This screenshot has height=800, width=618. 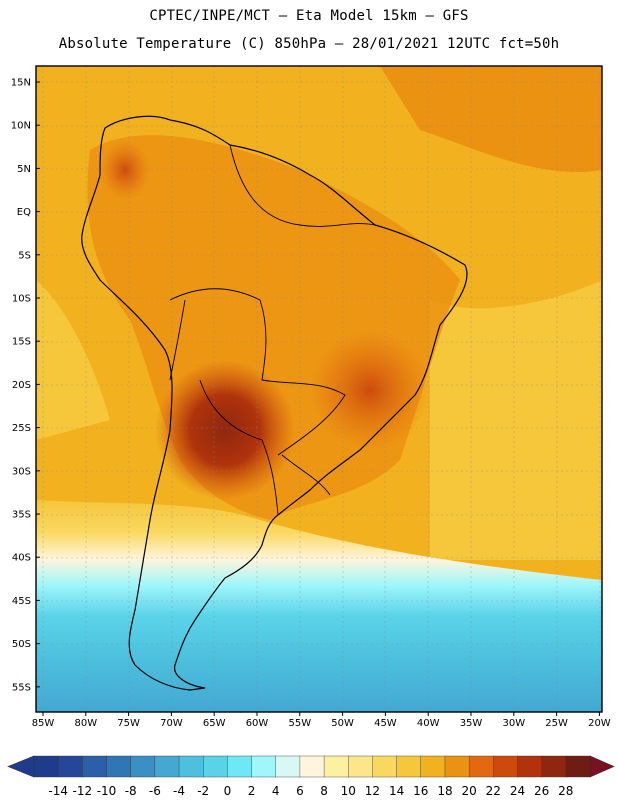 I want to click on colorbar-label: 14, so click(x=396, y=791).